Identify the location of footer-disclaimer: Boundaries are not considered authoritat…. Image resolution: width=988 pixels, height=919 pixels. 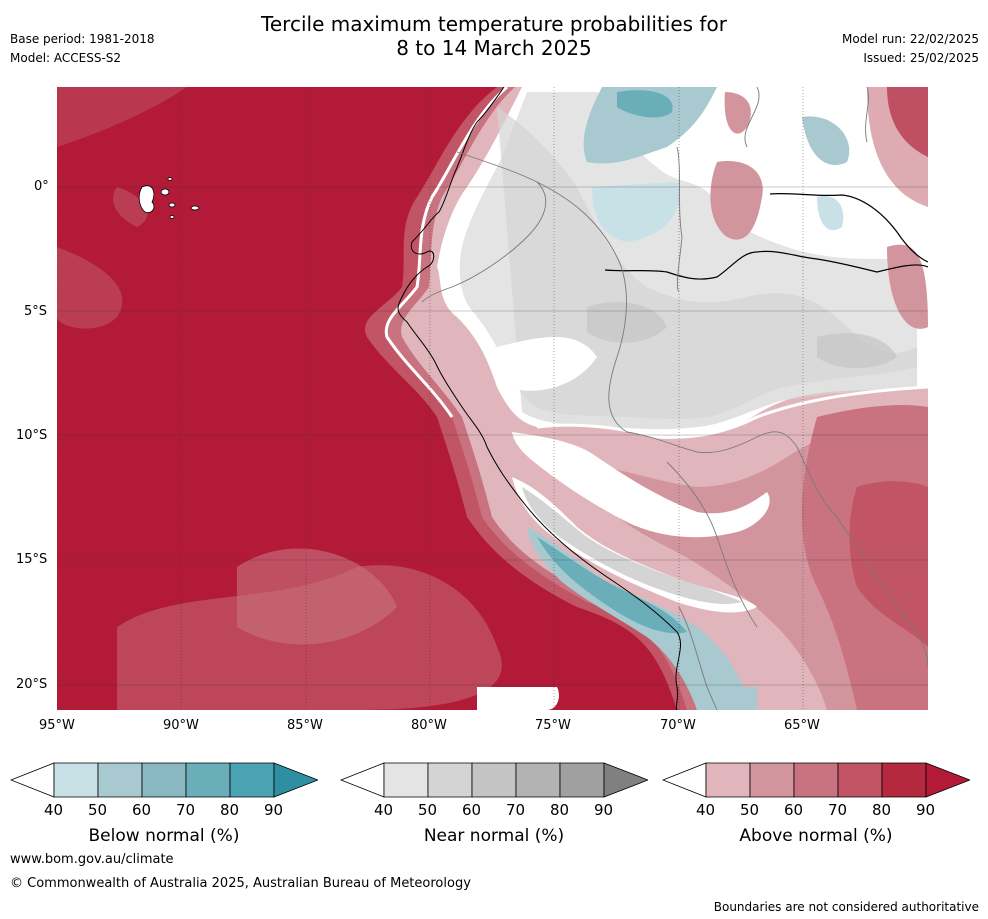
(846, 907).